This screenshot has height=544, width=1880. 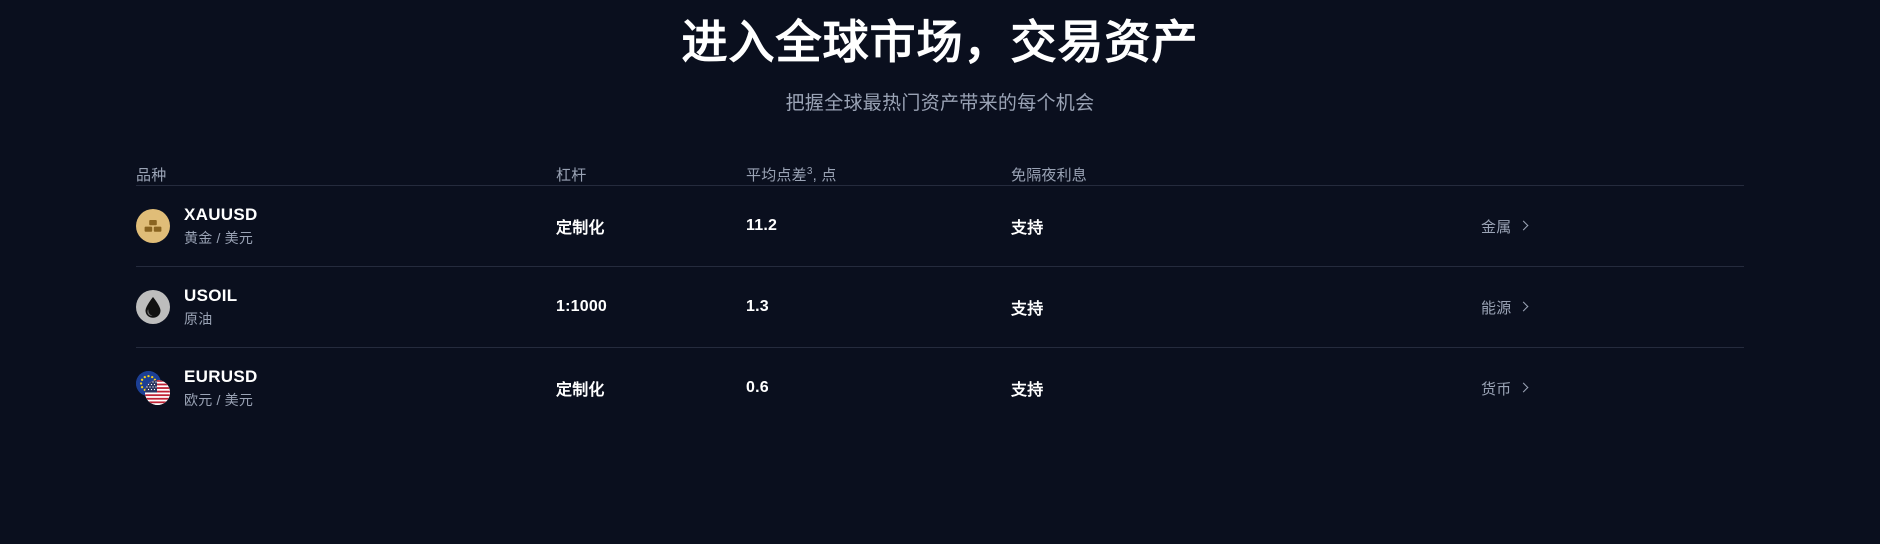 I want to click on symbol-cell: EURUSD 欧元 / 美元, so click(x=346, y=388).